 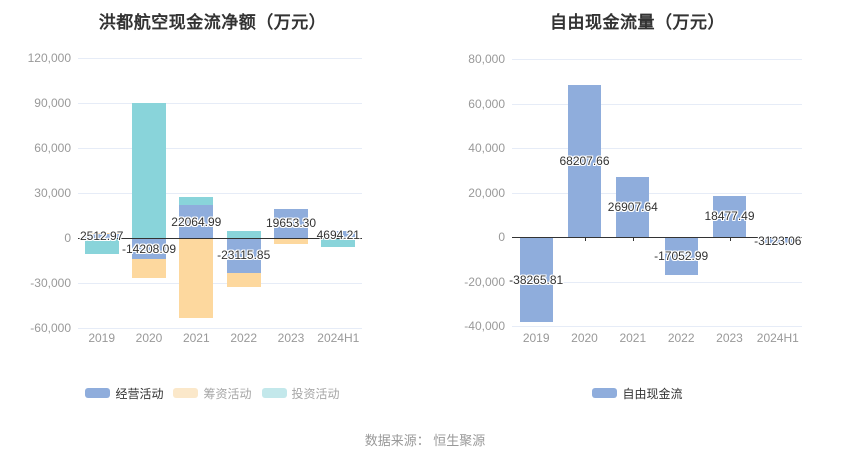 I want to click on data-label: -17052.99, so click(x=681, y=256).